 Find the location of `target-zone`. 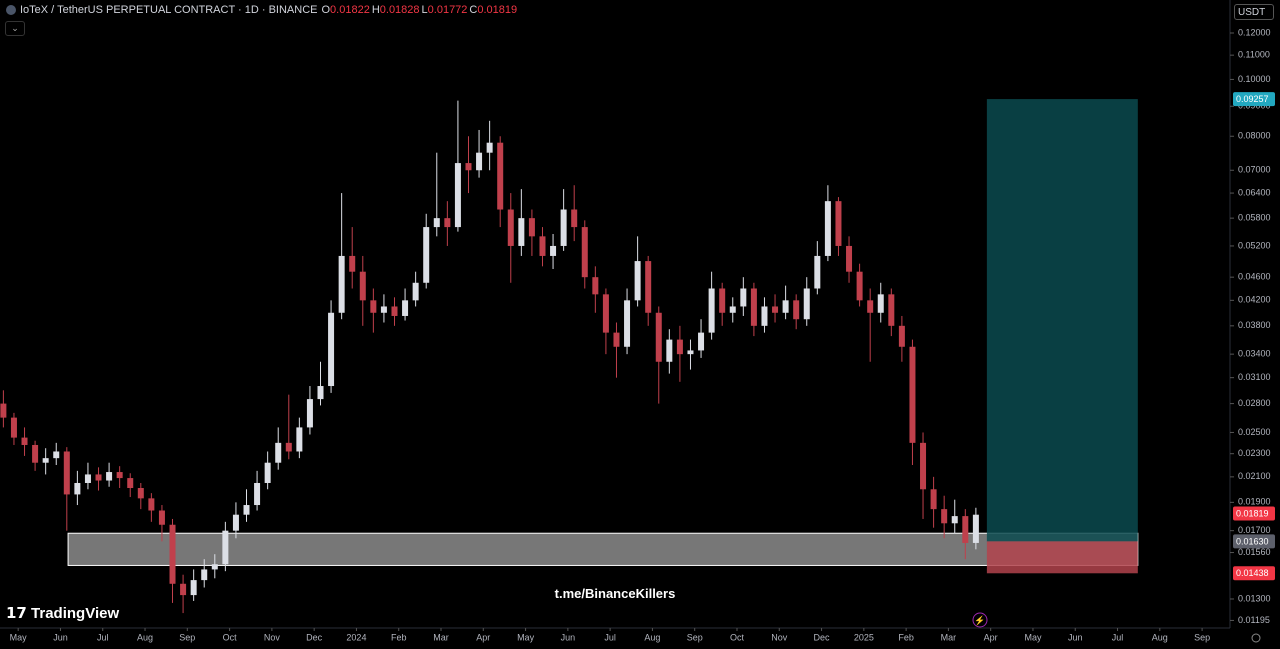

target-zone is located at coordinates (1062, 320).